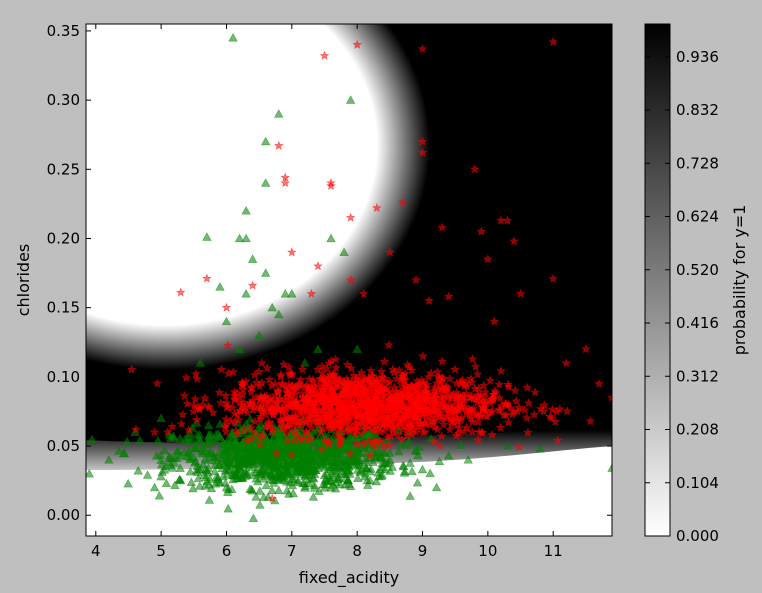 The image size is (762, 593). What do you see at coordinates (697, 110) in the screenshot?
I see `colorbar-tick-label: 0.832` at bounding box center [697, 110].